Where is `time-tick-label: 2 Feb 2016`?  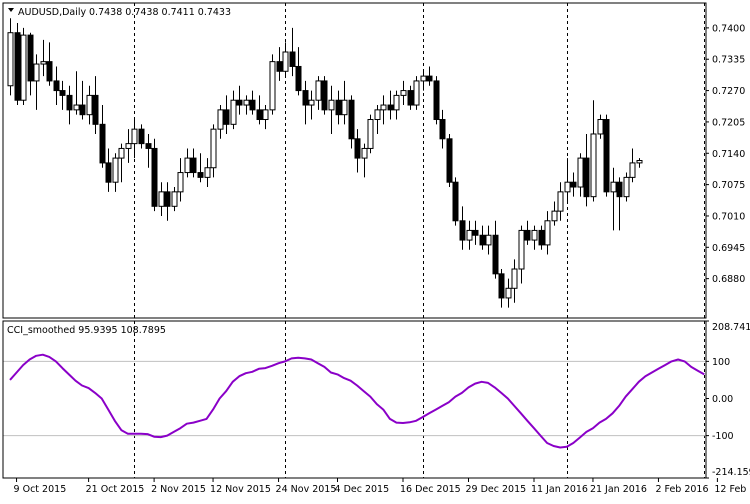 time-tick-label: 2 Feb 2016 is located at coordinates (681, 489).